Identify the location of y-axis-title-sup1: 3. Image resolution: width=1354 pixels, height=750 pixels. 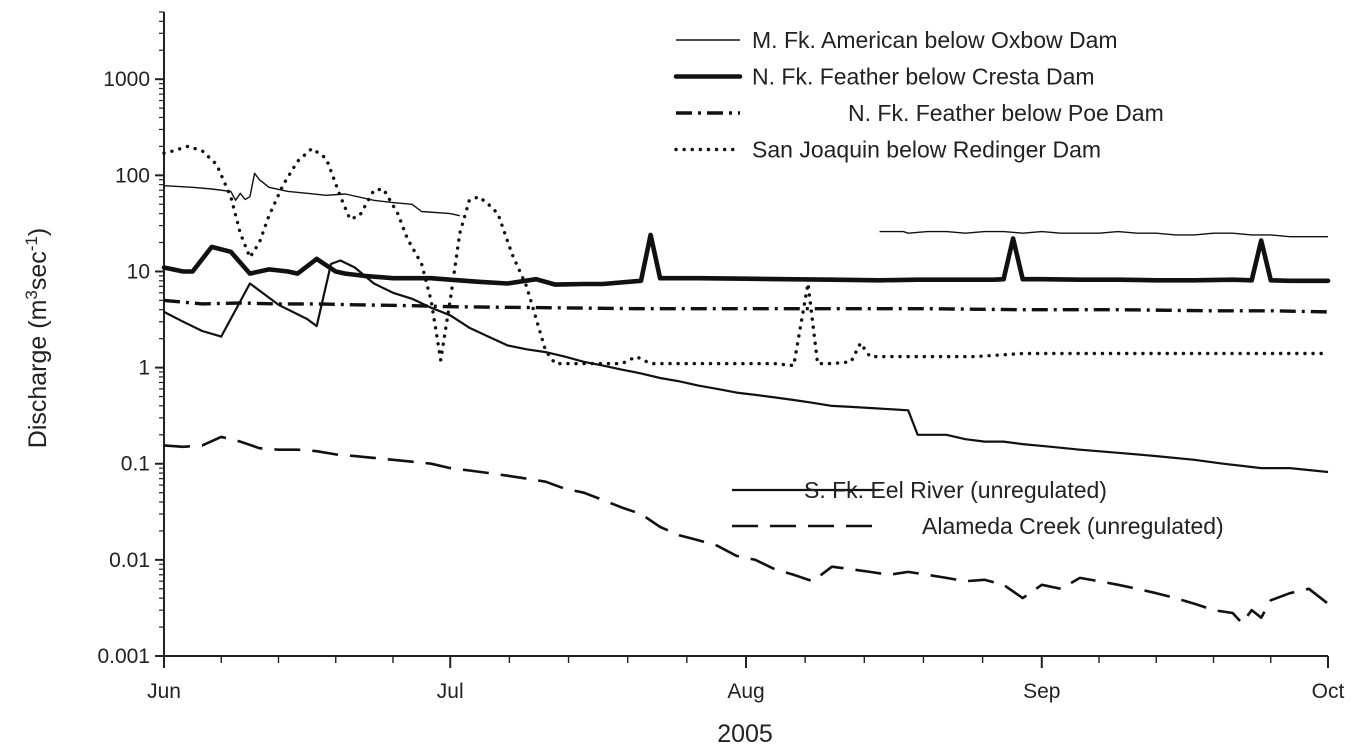
(31, 294).